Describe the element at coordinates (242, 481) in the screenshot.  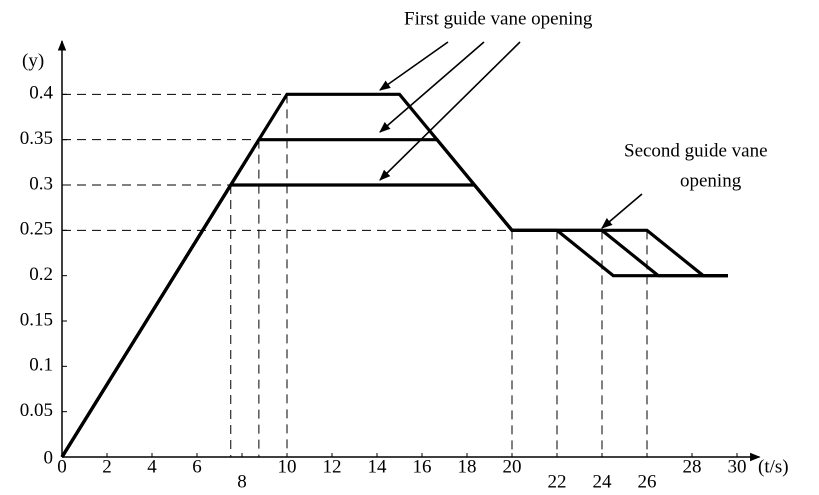
I see `x-tick-label: 8` at that location.